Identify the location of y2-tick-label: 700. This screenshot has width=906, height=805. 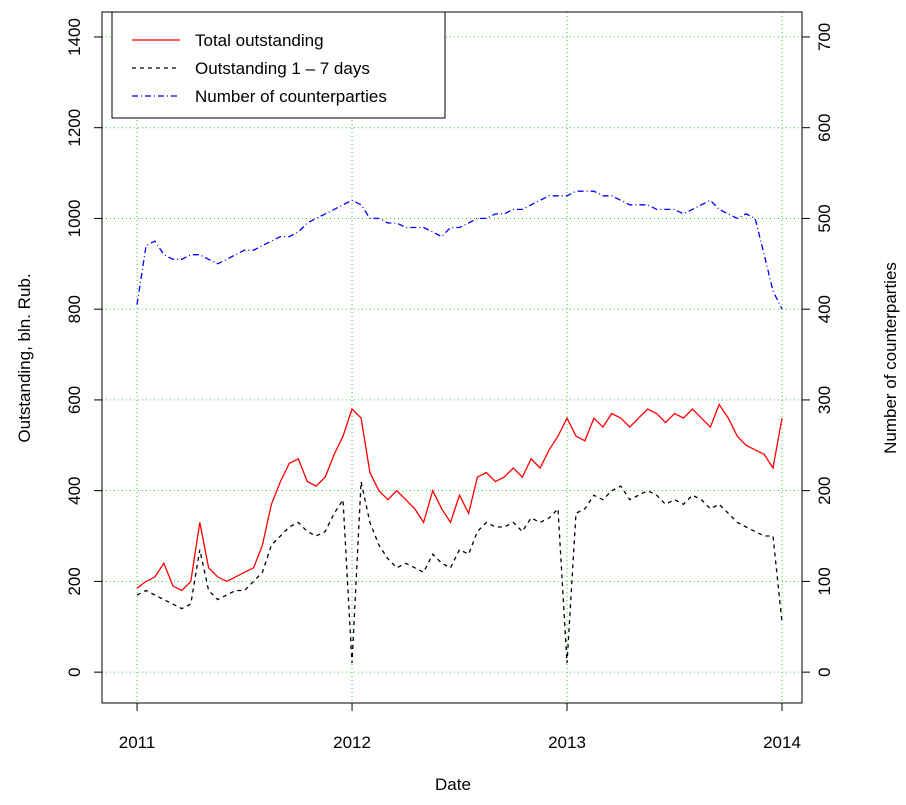
(824, 37).